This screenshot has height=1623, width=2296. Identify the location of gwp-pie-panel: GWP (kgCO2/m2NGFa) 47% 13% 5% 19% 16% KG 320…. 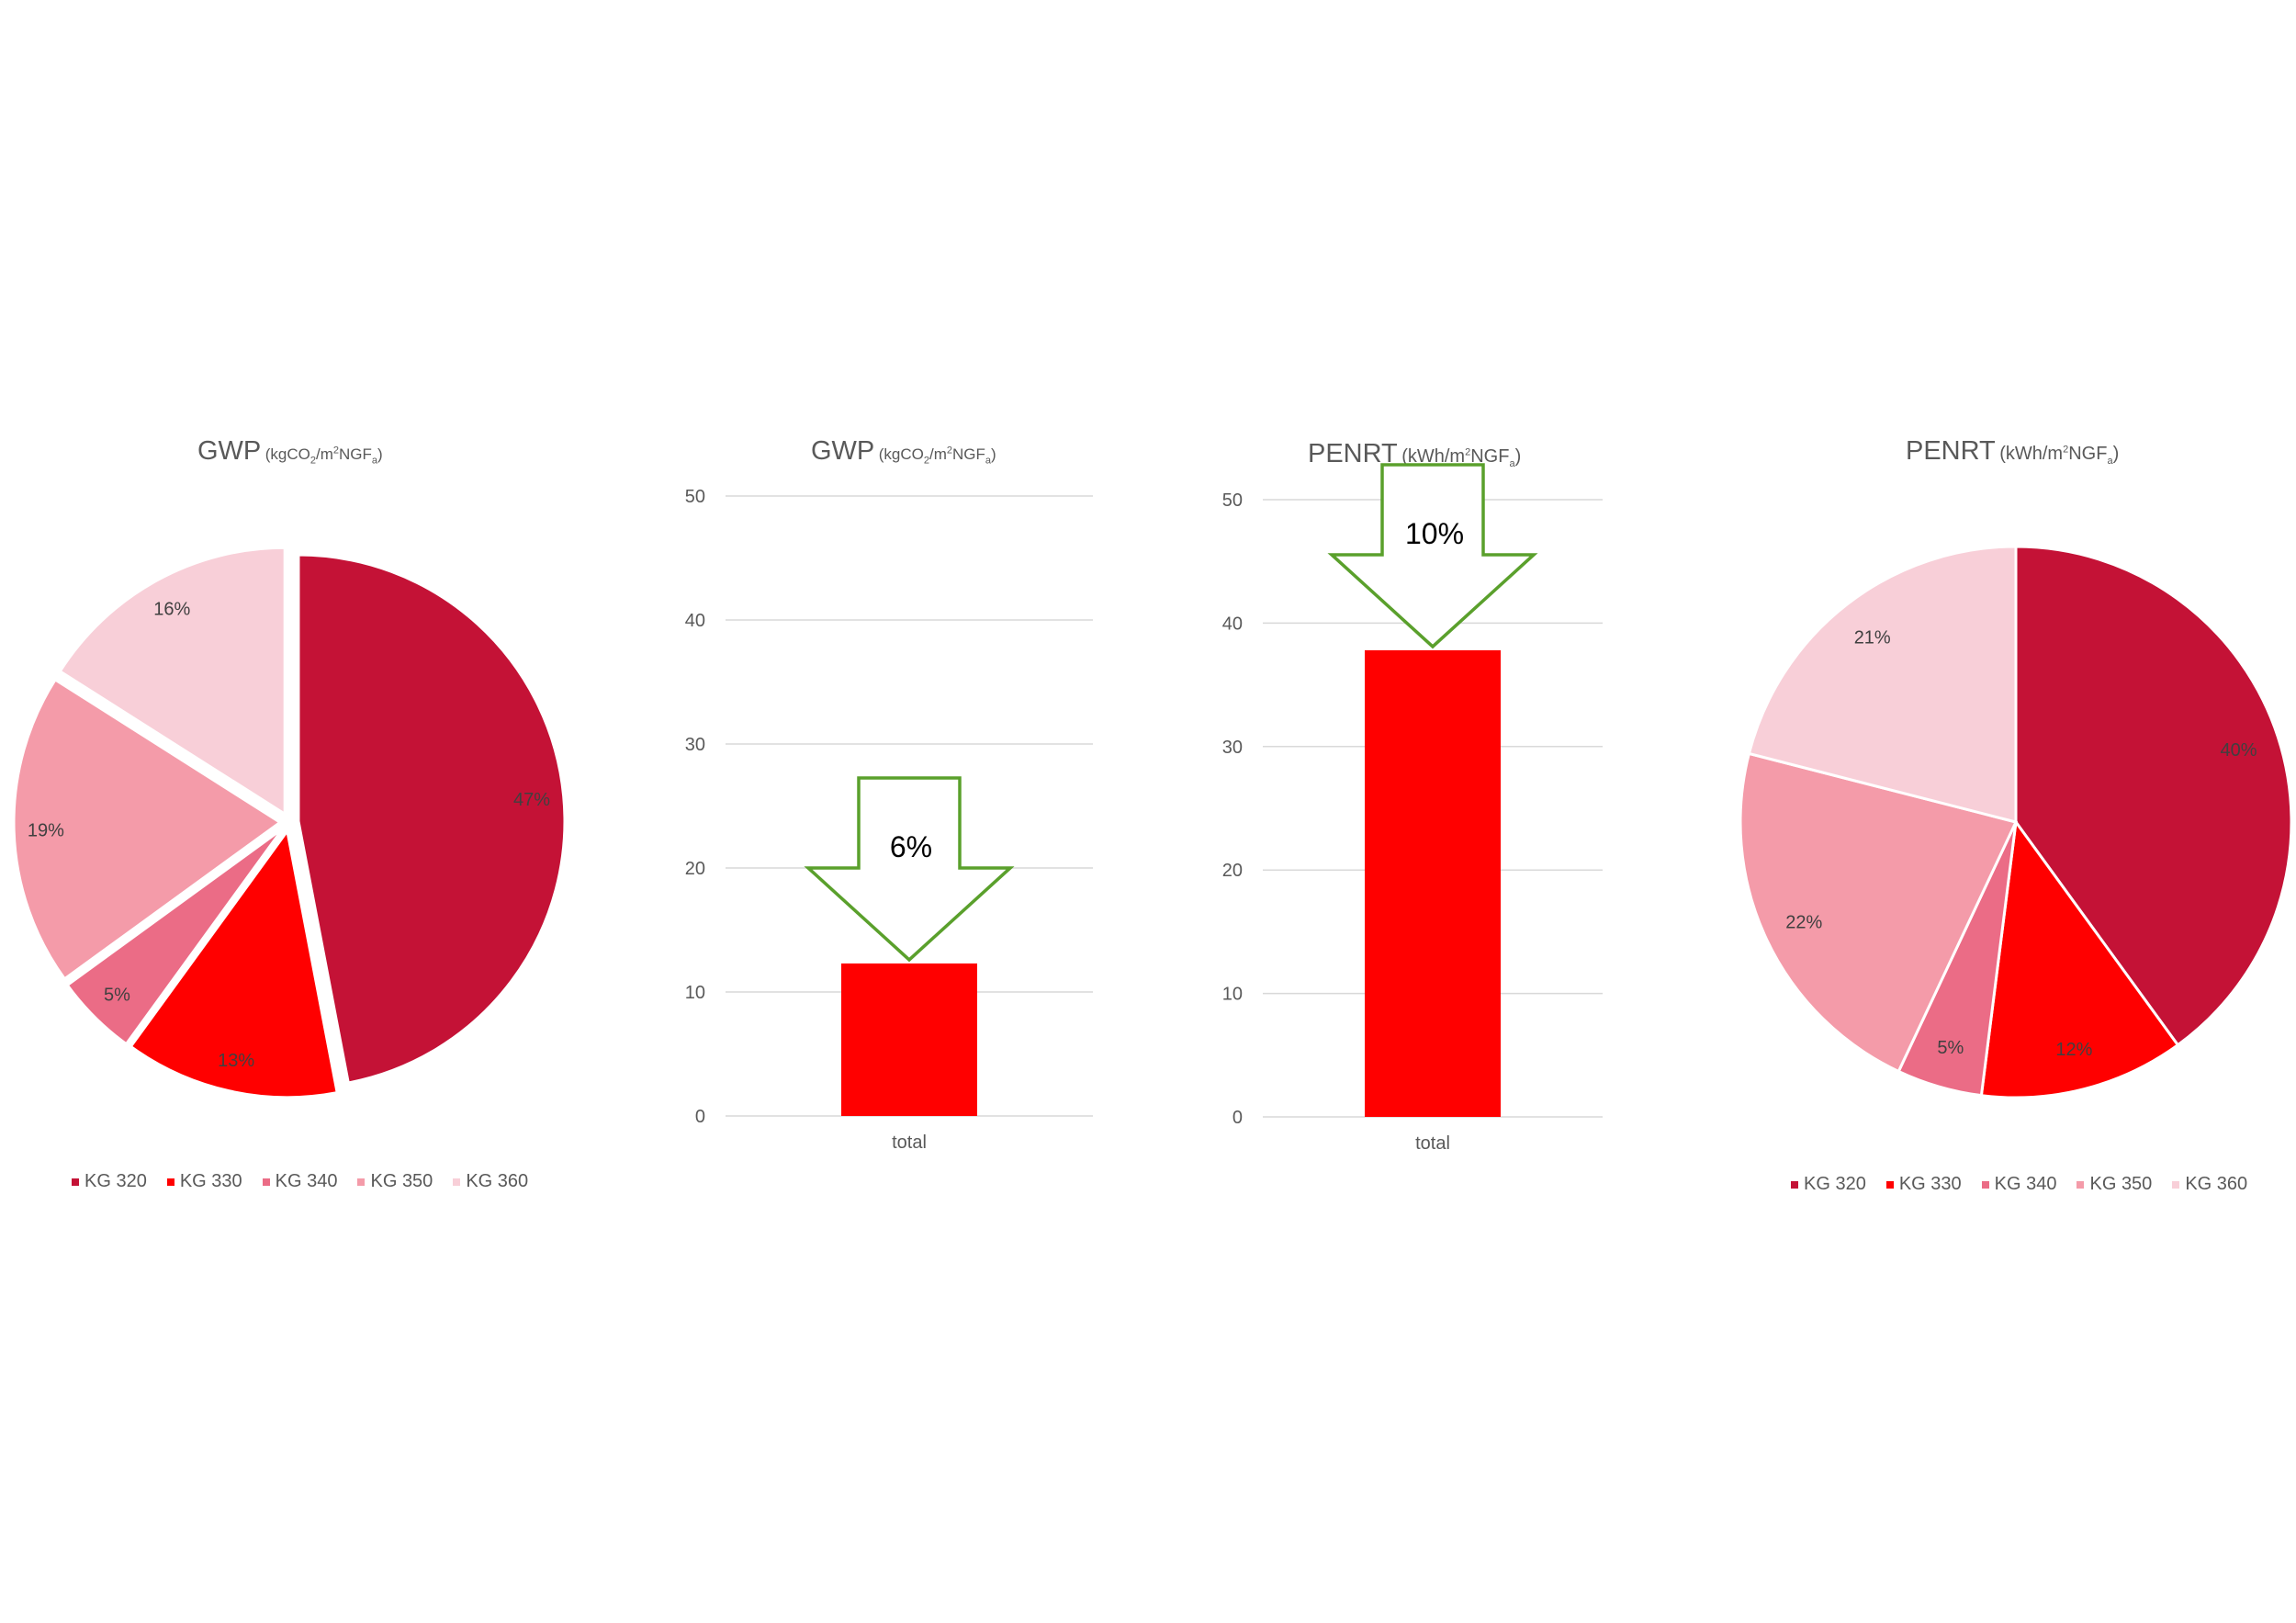
(284, 817).